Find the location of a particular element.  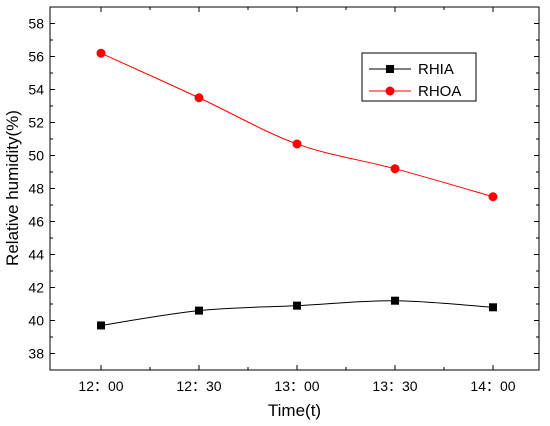

y-tick-label: 40 is located at coordinates (36, 321).